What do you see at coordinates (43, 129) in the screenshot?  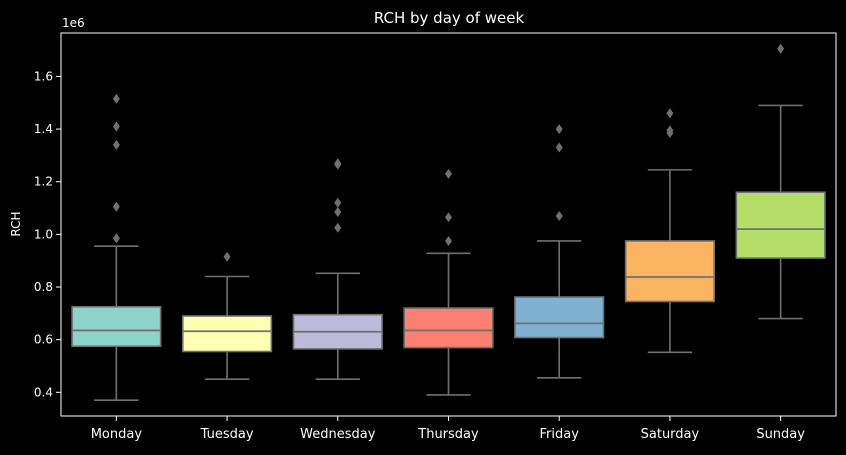 I see `y-tick-label: 1.4` at bounding box center [43, 129].